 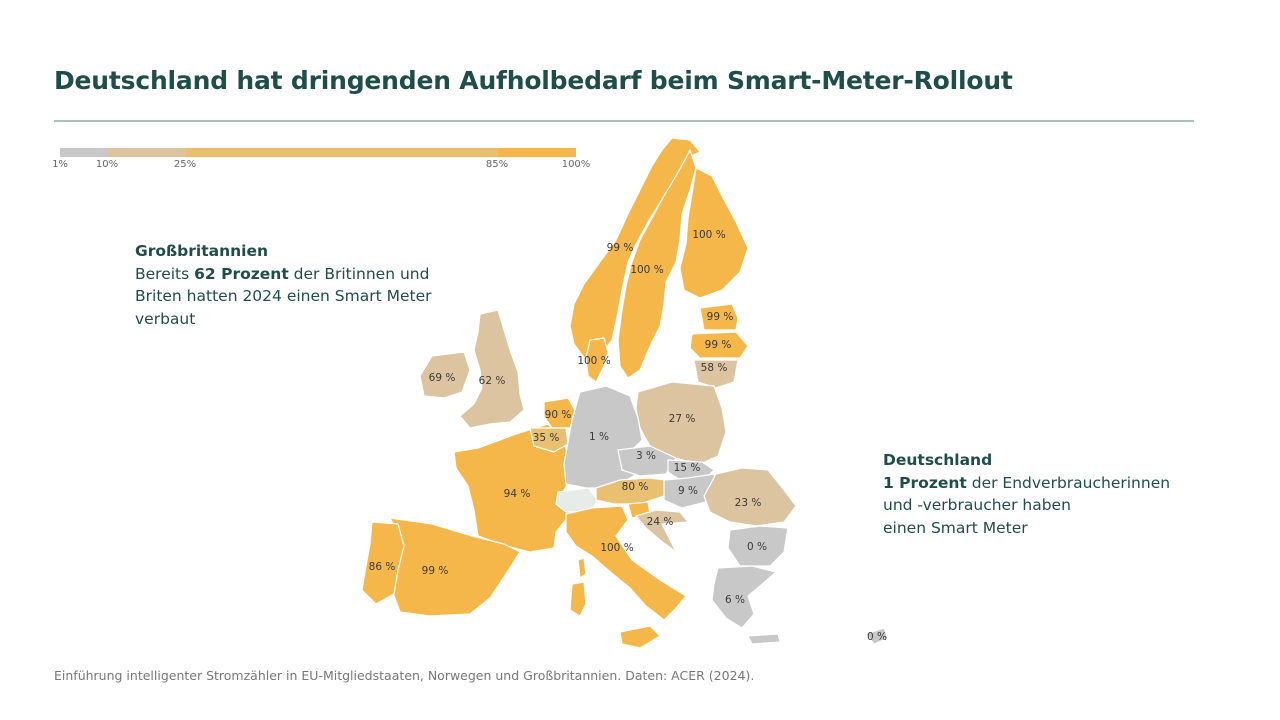 What do you see at coordinates (60, 164) in the screenshot?
I see `legend-tick: 1%` at bounding box center [60, 164].